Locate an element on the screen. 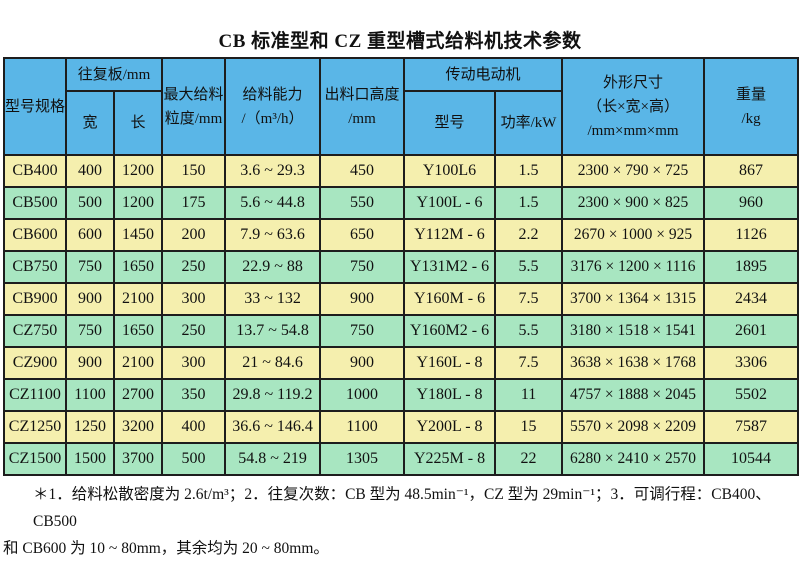 The height and width of the screenshot is (562, 800). cell-max-feed-size: 175 is located at coordinates (194, 203).